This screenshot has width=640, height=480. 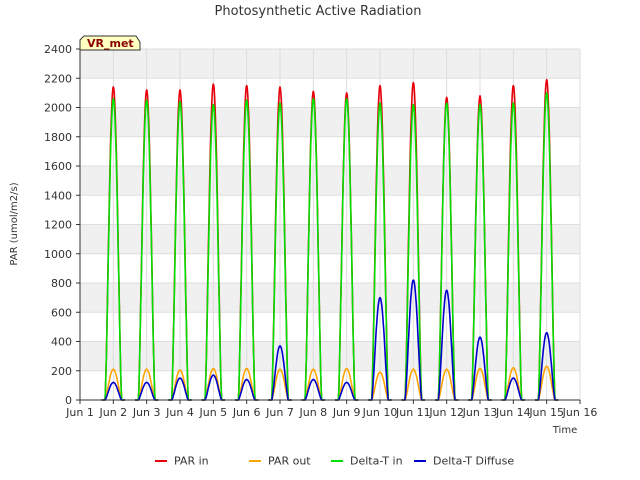 I want to click on chart-title: Photosynthetic Active Radiation, so click(x=318, y=11).